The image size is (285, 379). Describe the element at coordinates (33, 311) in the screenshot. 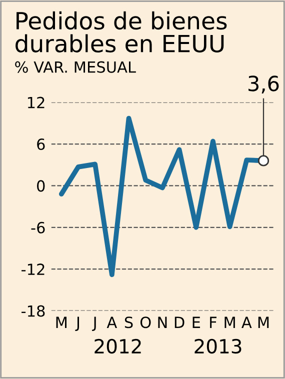

I see `y-tick-label: -18` at that location.